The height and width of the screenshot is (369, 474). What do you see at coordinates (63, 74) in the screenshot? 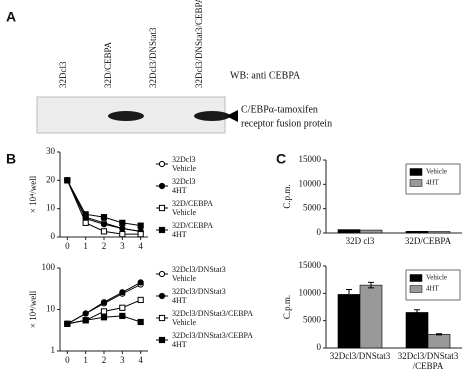
I see `lane-label: 32Dcl3` at bounding box center [63, 74].